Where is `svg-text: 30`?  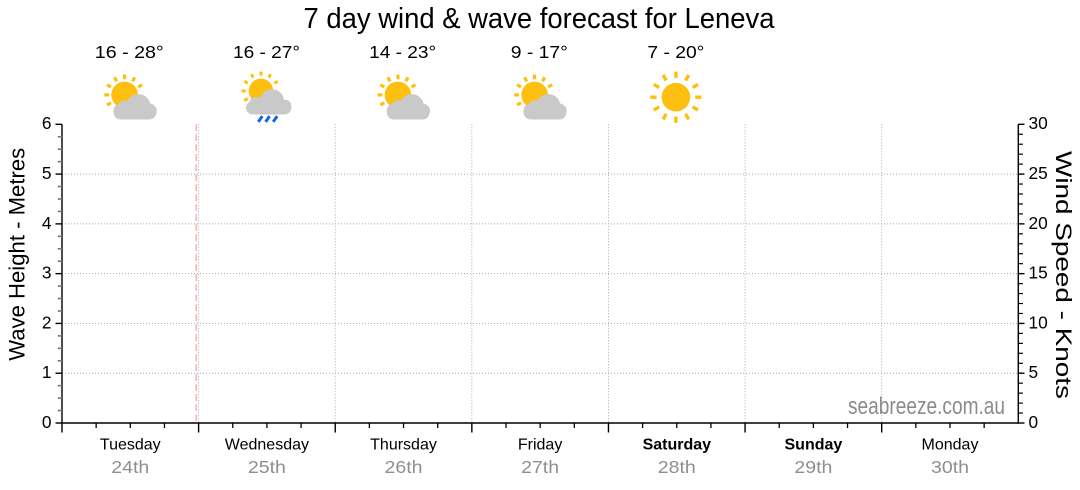
svg-text: 30 is located at coordinates (1038, 123).